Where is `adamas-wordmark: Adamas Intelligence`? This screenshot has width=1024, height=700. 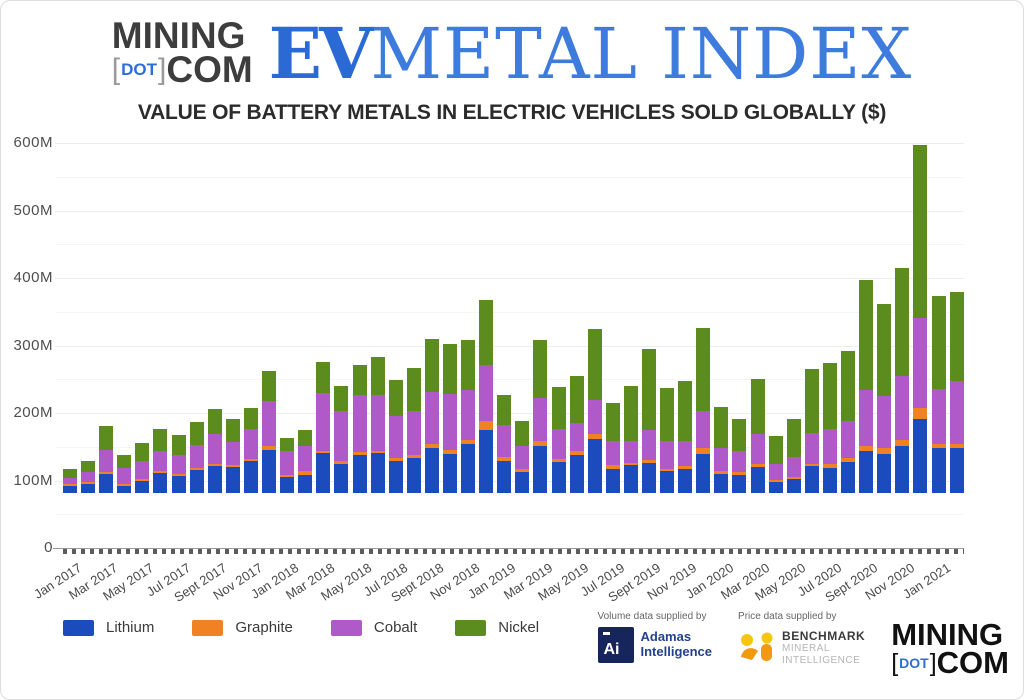 adamas-wordmark: Adamas Intelligence is located at coordinates (676, 644).